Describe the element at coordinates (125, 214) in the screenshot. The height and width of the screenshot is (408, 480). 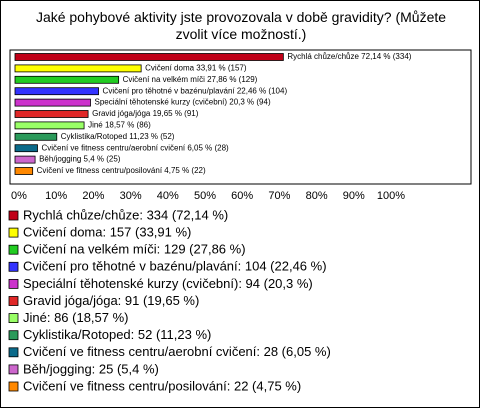
I see `legend-label: Rychlá chůze/chůze: 334 (72,14 %)` at that location.